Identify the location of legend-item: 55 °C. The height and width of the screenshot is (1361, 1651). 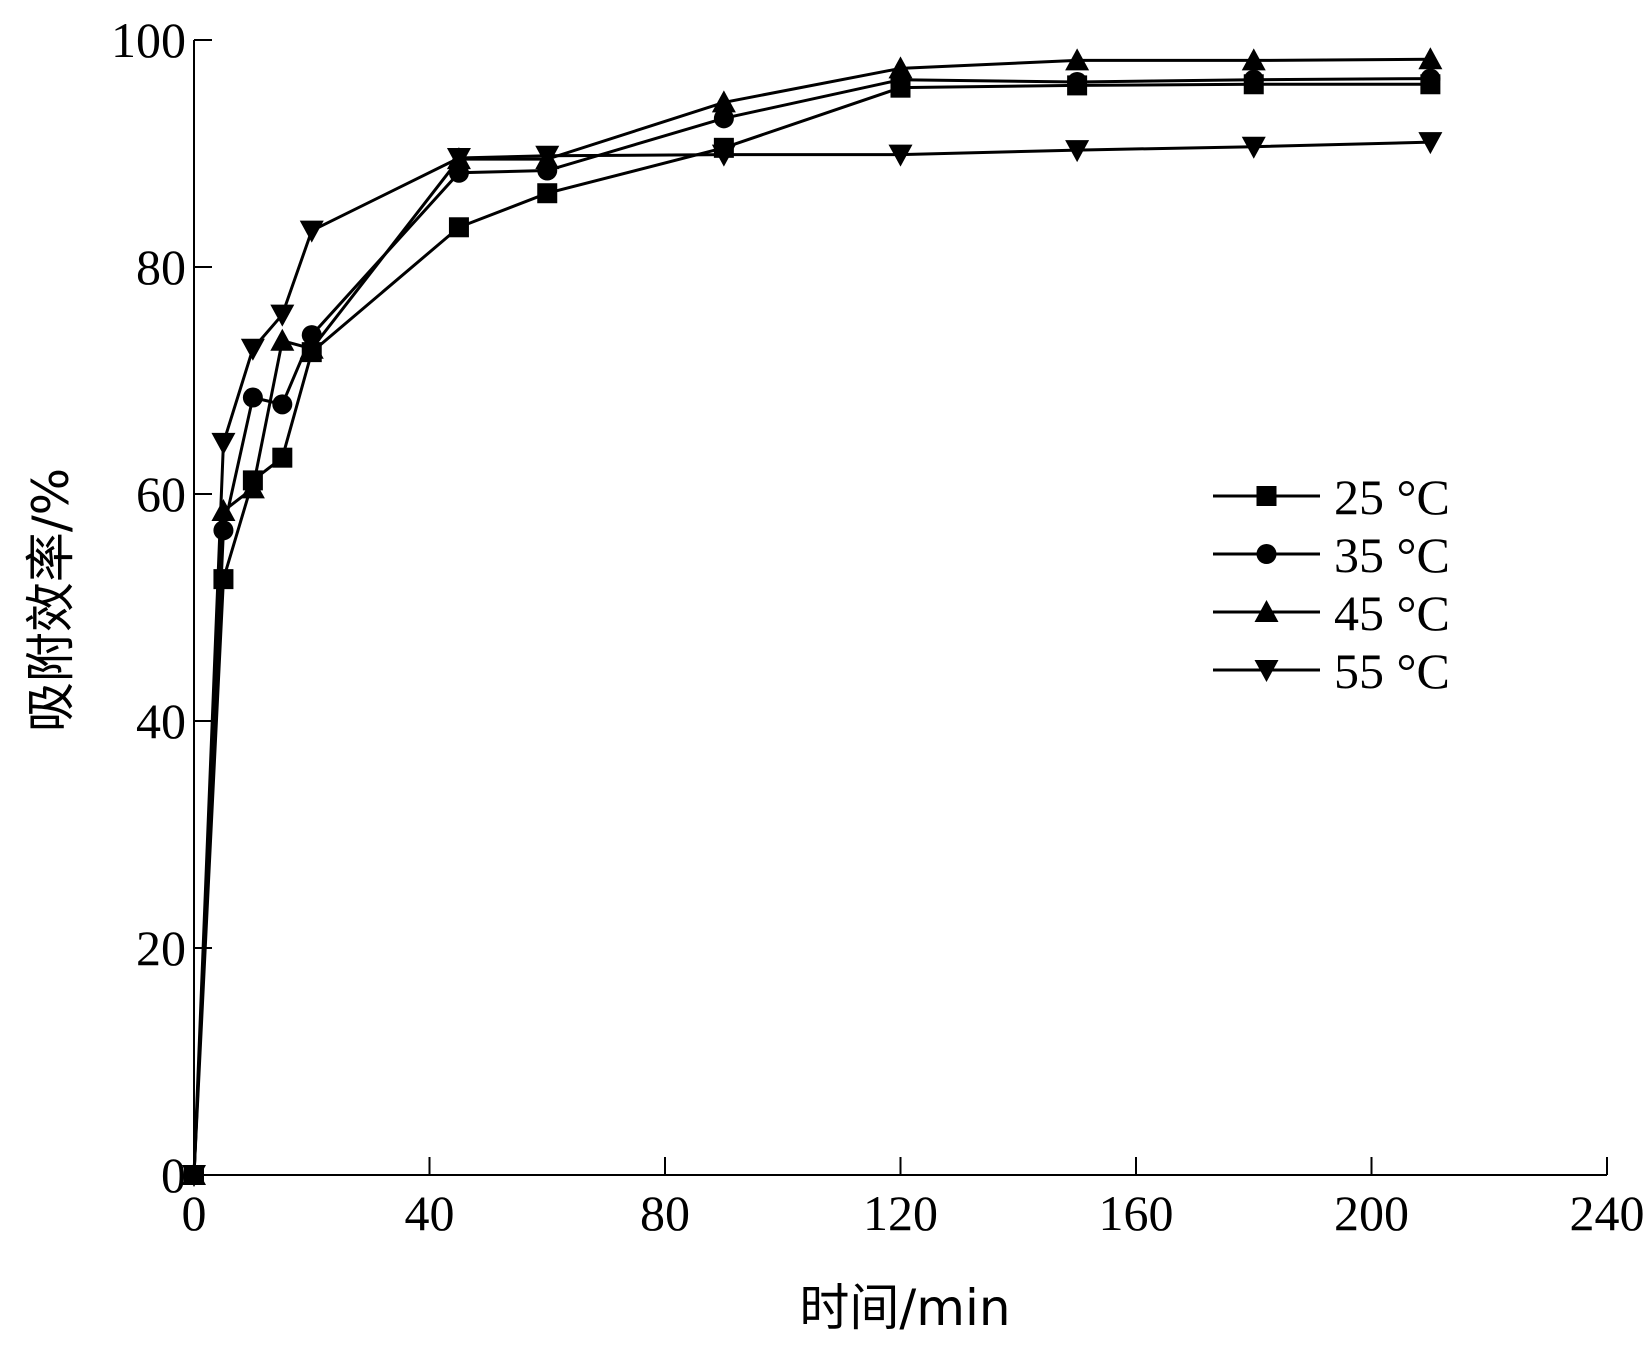
(1331, 671).